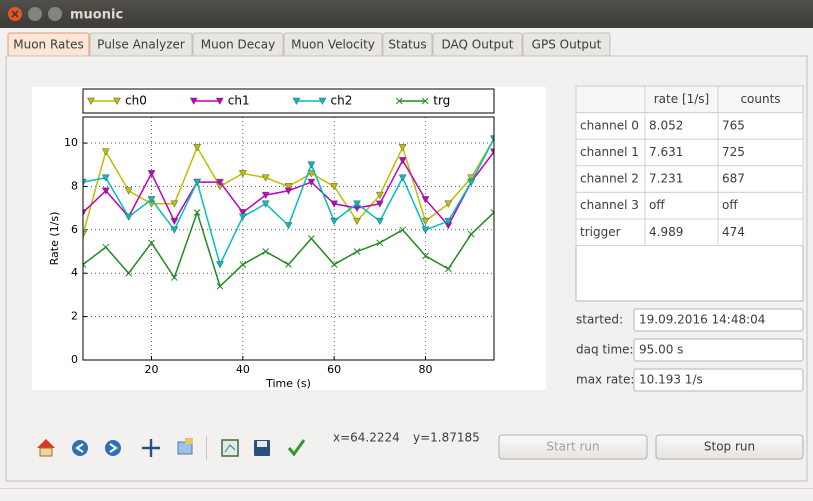  I want to click on tab-label: Muon Decay, so click(238, 45).